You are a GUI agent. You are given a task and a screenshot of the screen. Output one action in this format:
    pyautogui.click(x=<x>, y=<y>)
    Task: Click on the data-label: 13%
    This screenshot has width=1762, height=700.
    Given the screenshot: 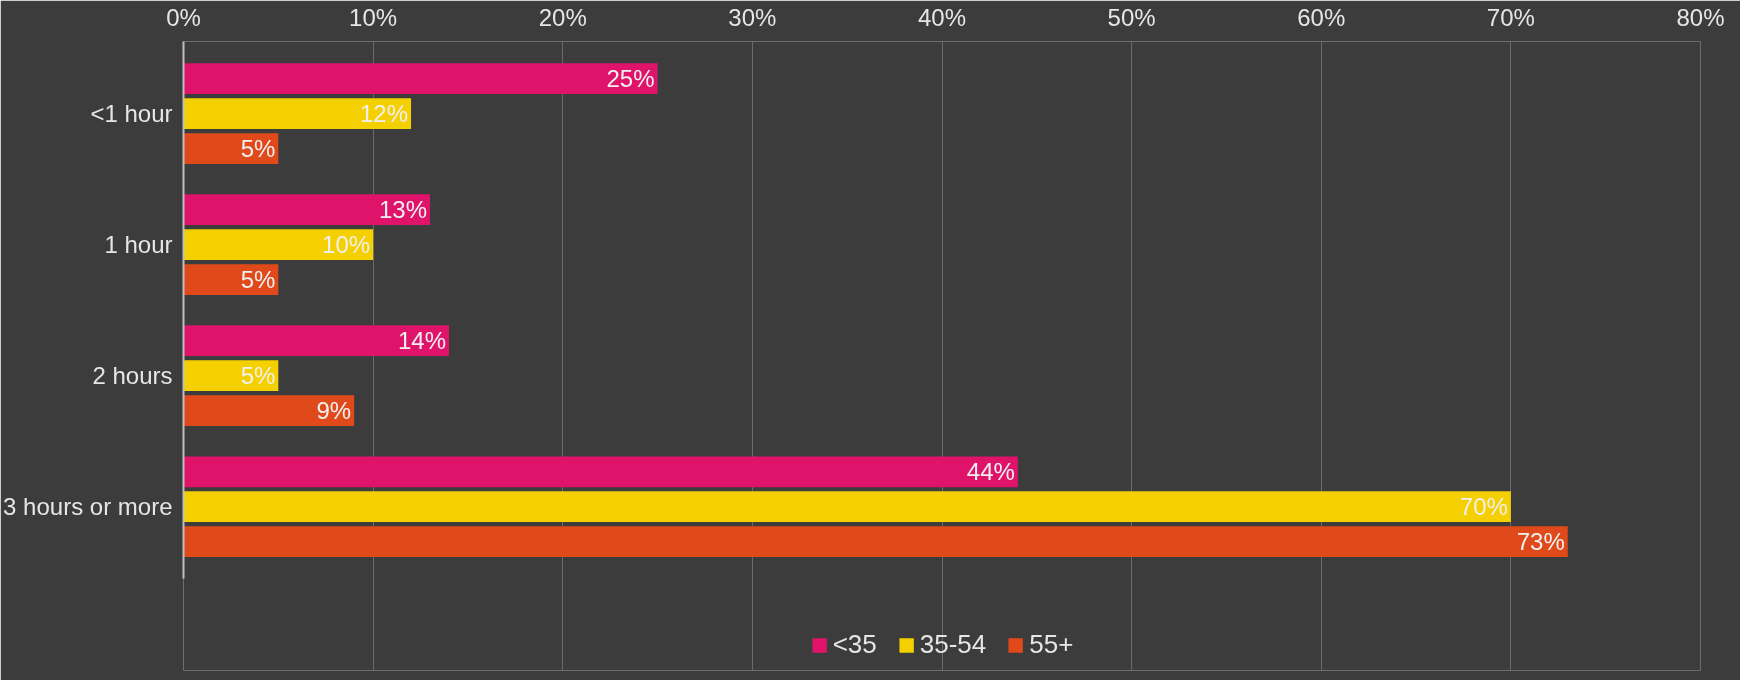 What is the action you would take?
    pyautogui.click(x=403, y=210)
    